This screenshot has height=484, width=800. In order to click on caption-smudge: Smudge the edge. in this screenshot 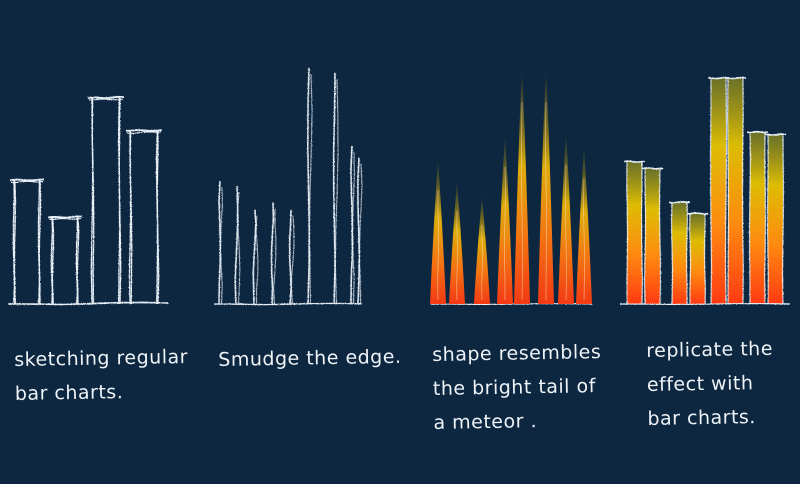, I will do `click(310, 358)`.